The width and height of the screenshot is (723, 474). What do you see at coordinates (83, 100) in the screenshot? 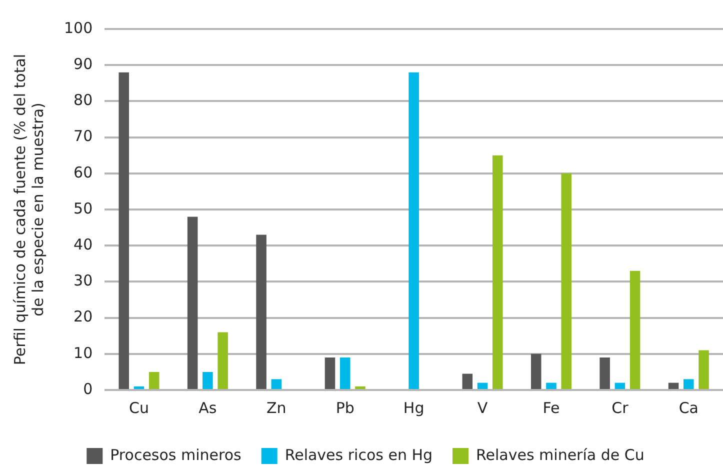
I see `y-tick-label: 80` at bounding box center [83, 100].